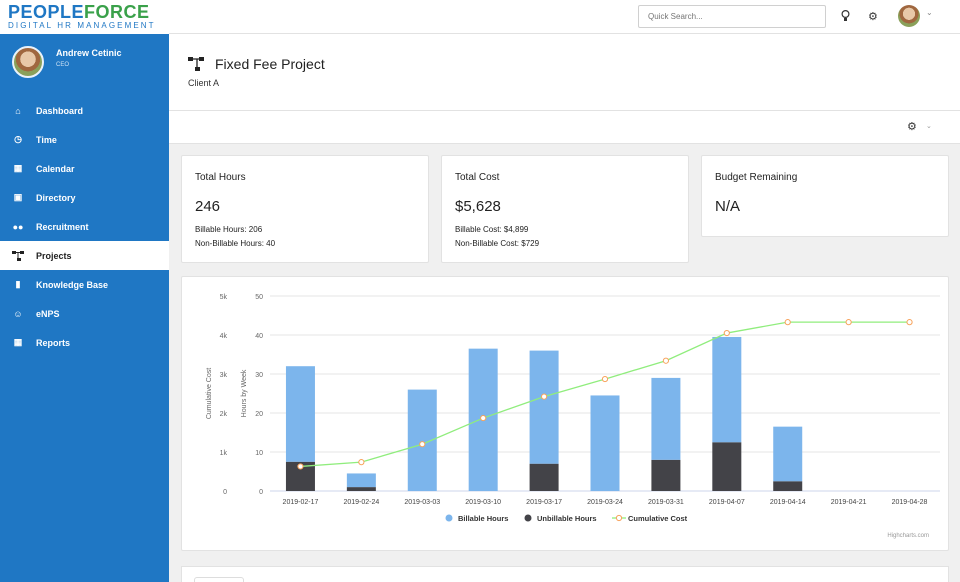 Image resolution: width=960 pixels, height=582 pixels. What do you see at coordinates (18, 197) in the screenshot?
I see `address-book-icon: ▣` at bounding box center [18, 197].